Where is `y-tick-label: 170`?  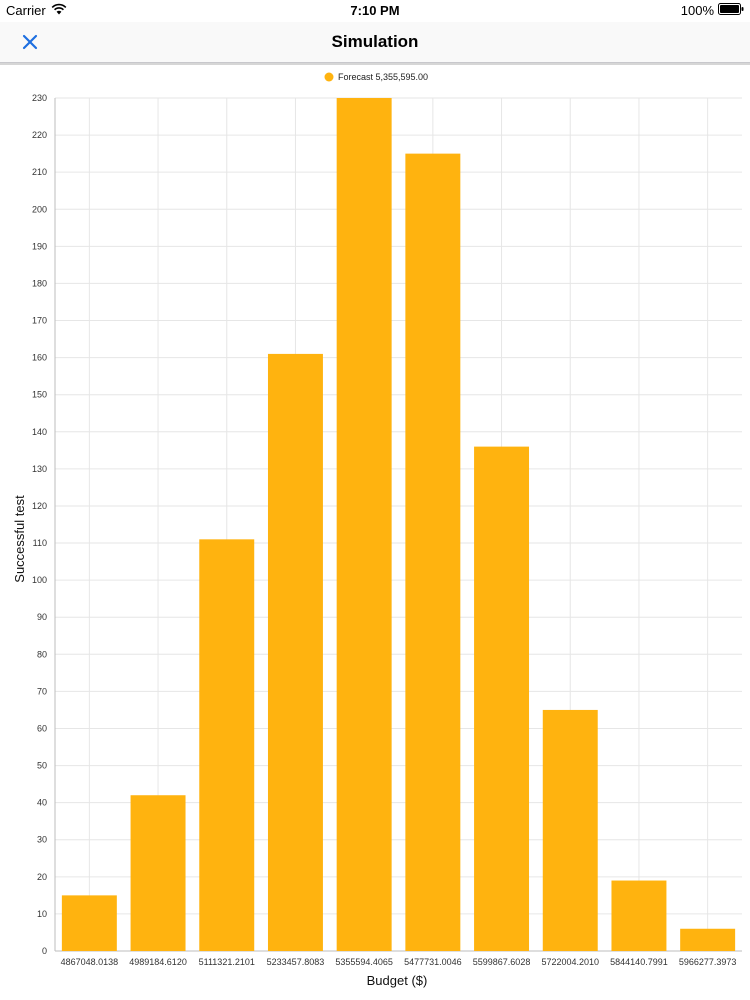
y-tick-label: 170 is located at coordinates (39, 321).